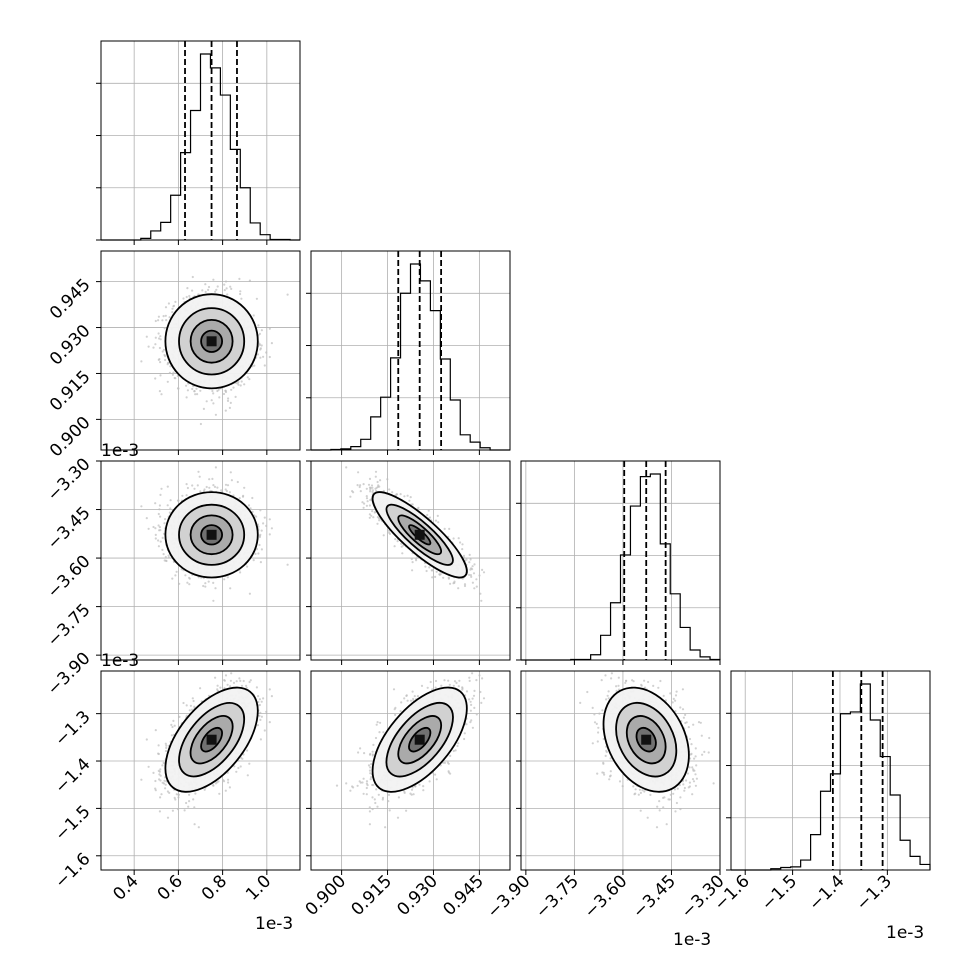 This screenshot has width=970, height=970. I want to click on density-peak, so click(211, 341).